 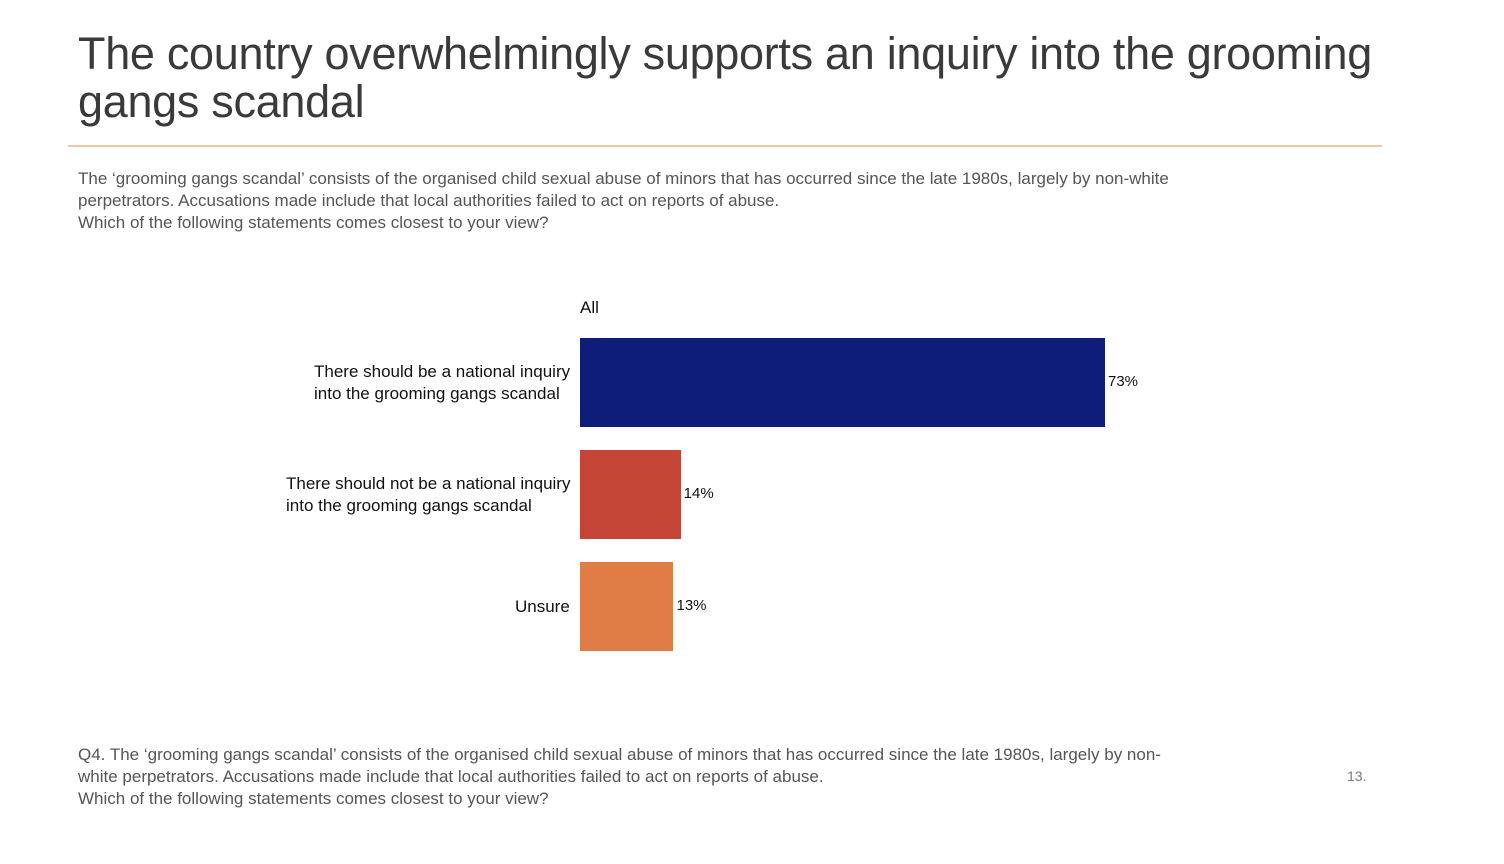 I want to click on bar-value-label: 13%, so click(x=691, y=605).